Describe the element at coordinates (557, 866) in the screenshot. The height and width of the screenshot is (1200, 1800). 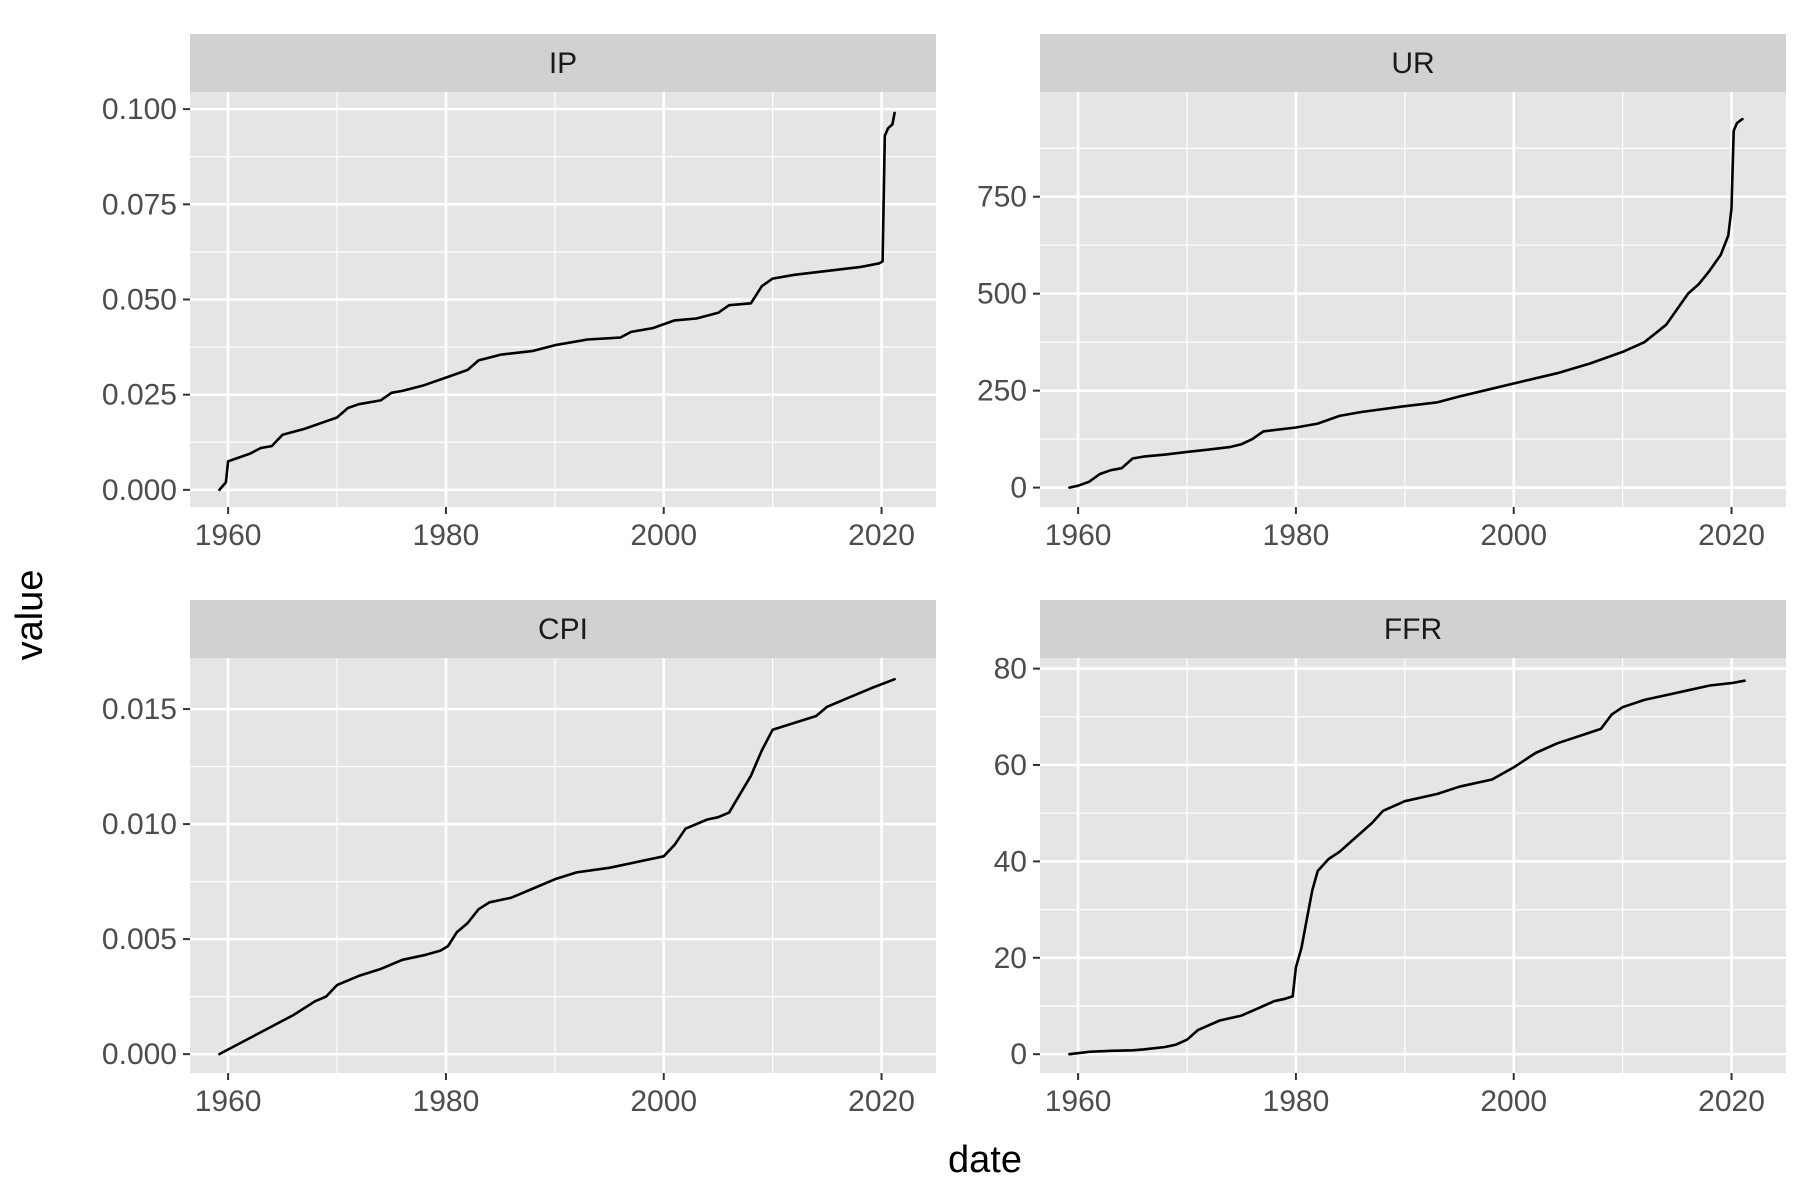
I see `series-line-cpi` at that location.